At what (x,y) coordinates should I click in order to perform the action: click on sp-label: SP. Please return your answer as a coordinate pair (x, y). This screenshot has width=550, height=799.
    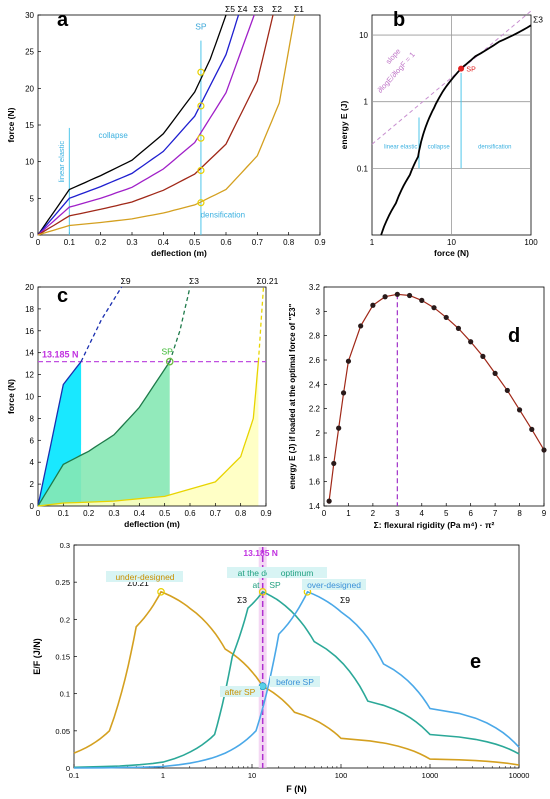
    Looking at the image, I should click on (201, 27).